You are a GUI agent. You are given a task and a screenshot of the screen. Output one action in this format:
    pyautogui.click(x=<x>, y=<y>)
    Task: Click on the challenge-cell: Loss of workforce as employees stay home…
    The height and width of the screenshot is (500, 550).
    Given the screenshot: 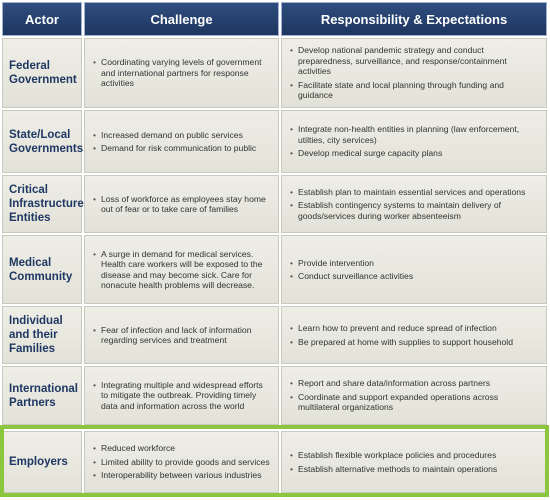 What is the action you would take?
    pyautogui.click(x=181, y=204)
    